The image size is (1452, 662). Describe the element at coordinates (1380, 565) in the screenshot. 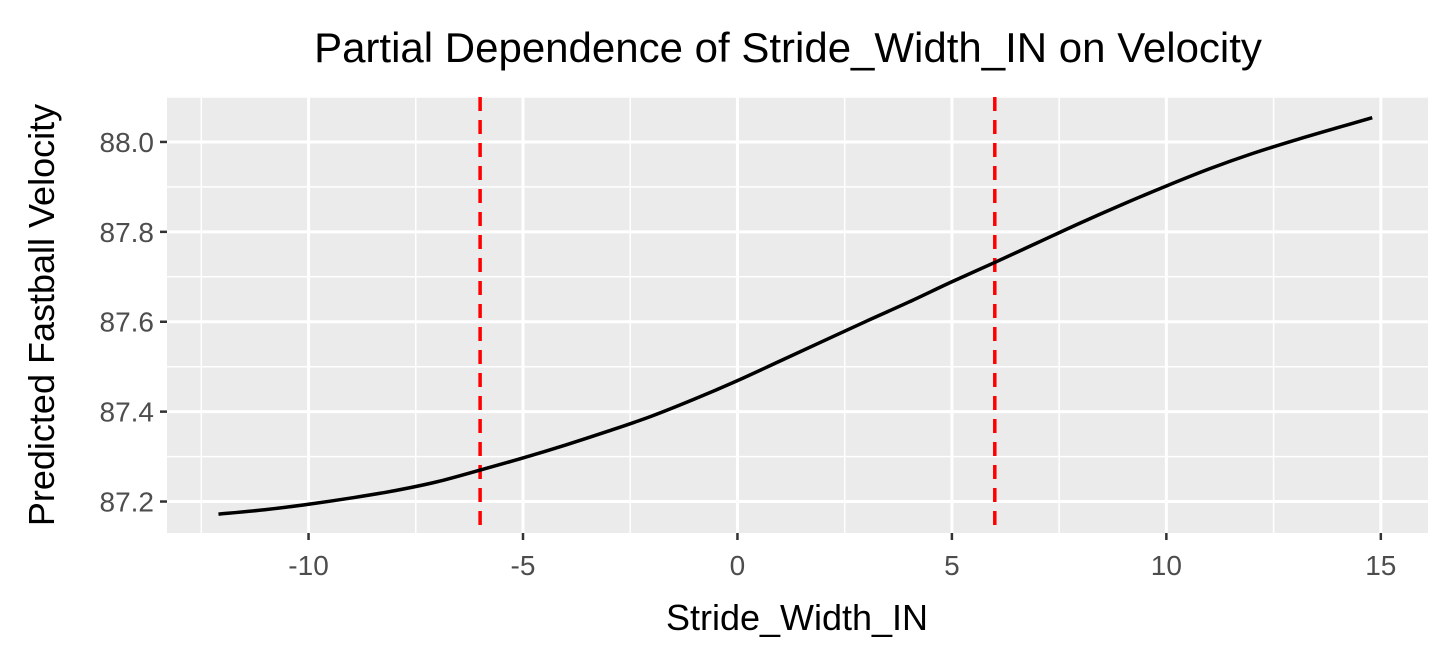

I see `x-tick-label: 15` at that location.